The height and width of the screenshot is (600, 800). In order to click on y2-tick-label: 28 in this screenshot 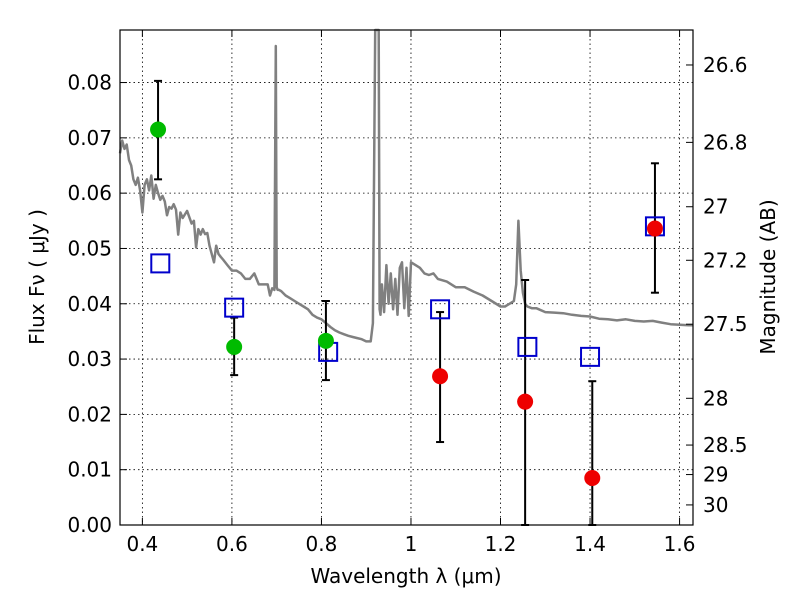, I will do `click(715, 398)`.